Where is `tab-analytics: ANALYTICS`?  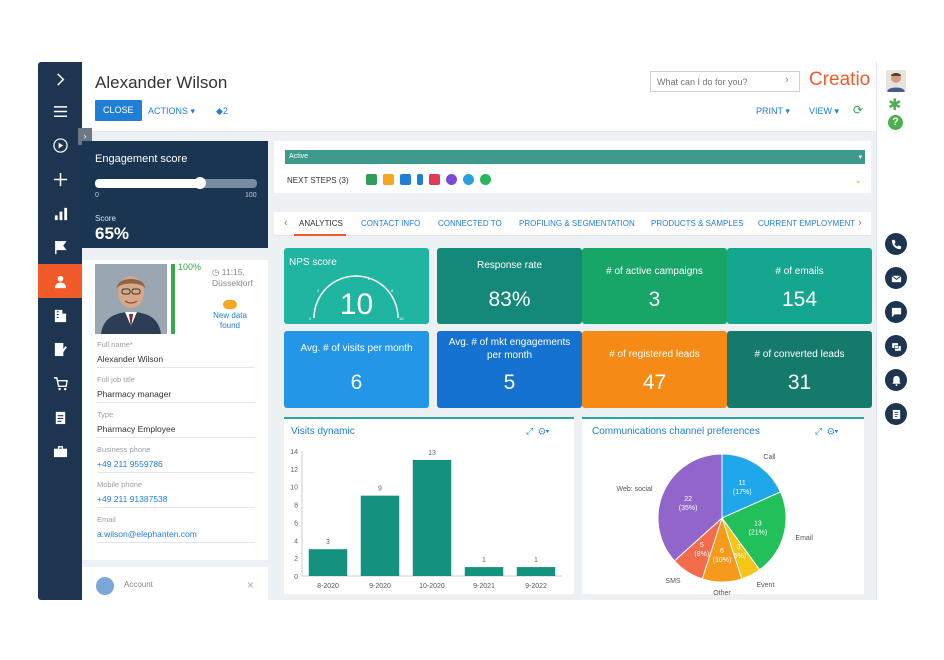
tab-analytics: ANALYTICS is located at coordinates (321, 223).